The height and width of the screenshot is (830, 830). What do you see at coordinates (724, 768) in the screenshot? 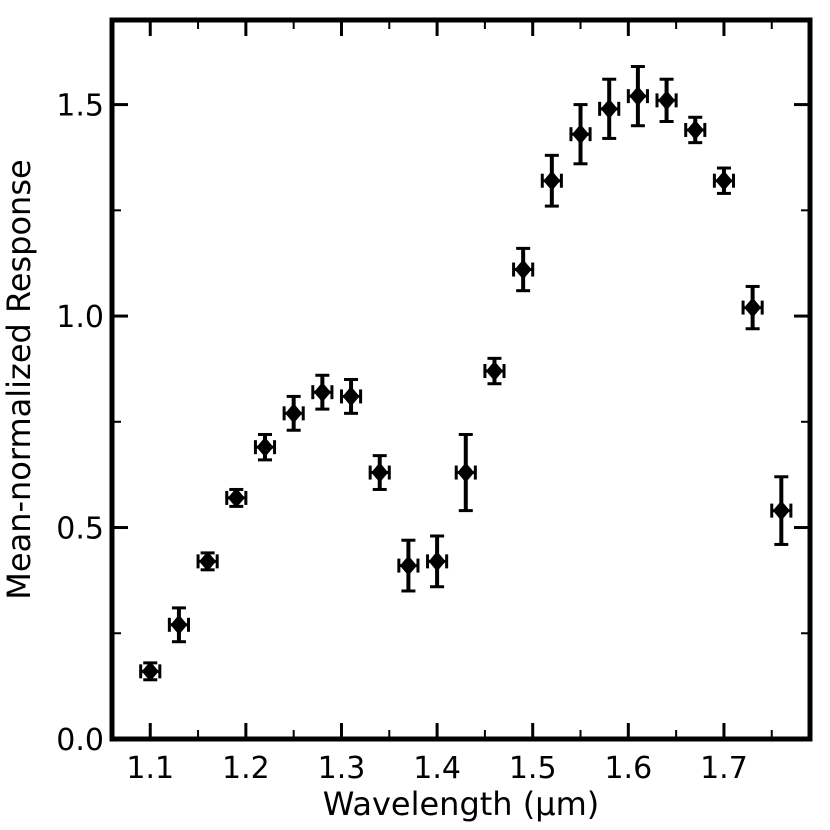
I see `x-tick-label: 1.7` at bounding box center [724, 768].